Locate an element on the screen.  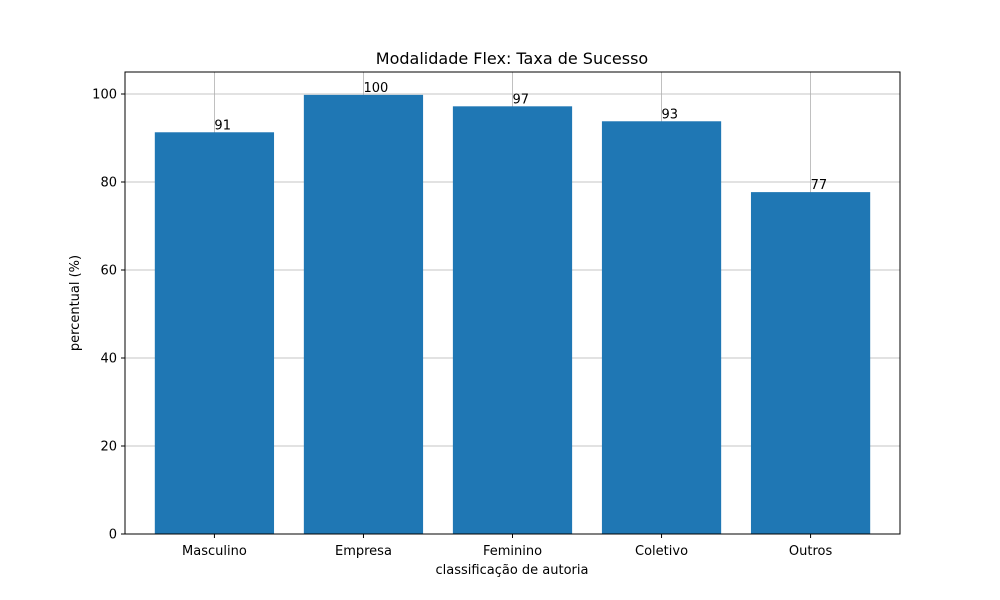
data-labels: 91 100 97 93 77 is located at coordinates (520, 137).